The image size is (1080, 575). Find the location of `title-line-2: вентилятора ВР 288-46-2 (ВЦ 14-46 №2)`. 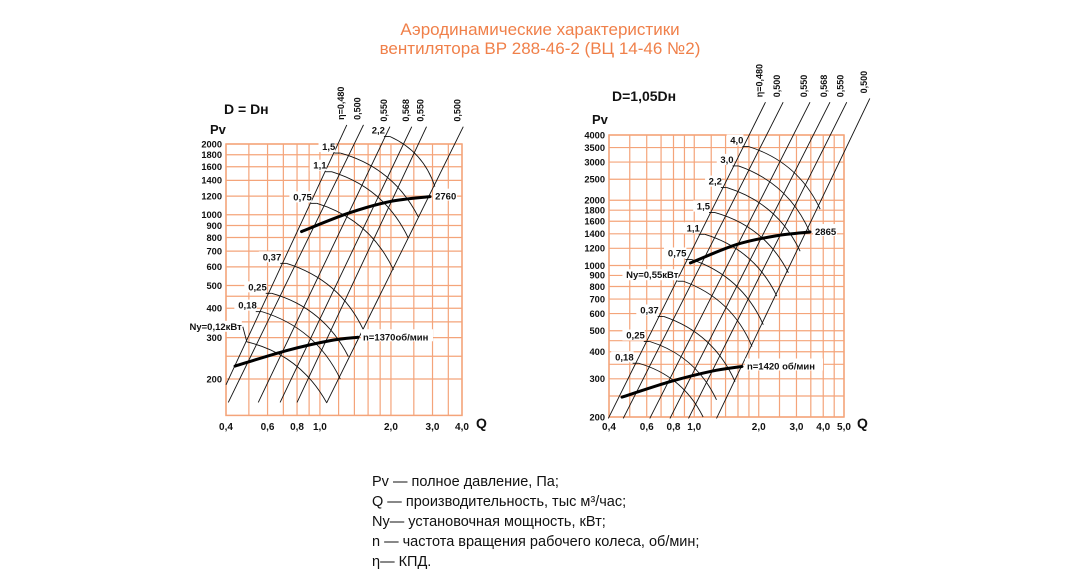

title-line-2: вентилятора ВР 288-46-2 (ВЦ 14-46 №2) is located at coordinates (540, 48).